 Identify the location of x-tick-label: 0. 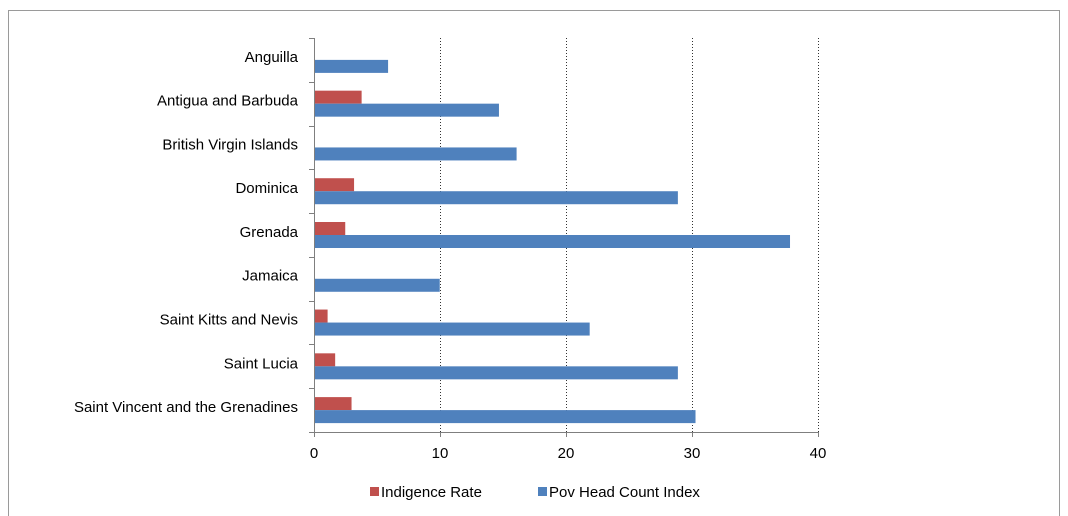
(314, 453).